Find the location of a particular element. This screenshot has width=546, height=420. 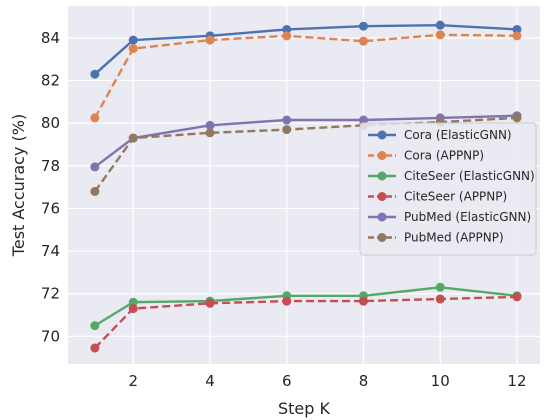

legend-entry: PubMed (APPNP) is located at coordinates (436, 238).